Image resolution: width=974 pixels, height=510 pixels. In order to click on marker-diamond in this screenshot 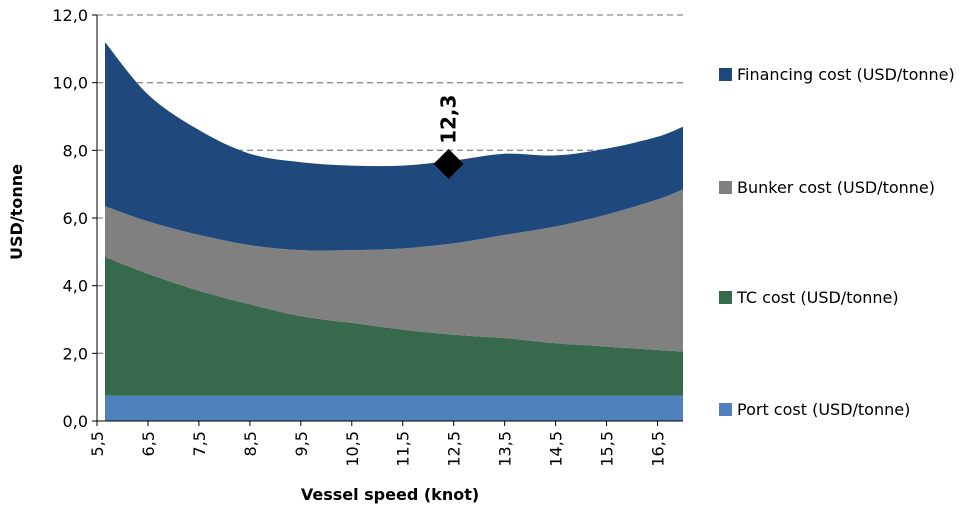, I will do `click(448, 163)`.